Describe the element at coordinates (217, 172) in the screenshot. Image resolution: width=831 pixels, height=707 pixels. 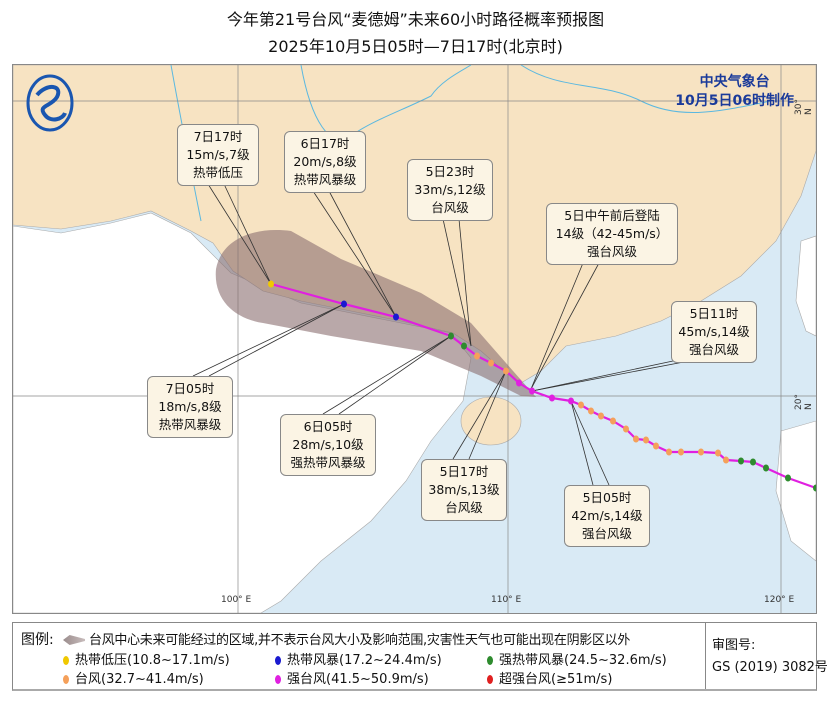
I see `callout-text: 热带低压` at that location.